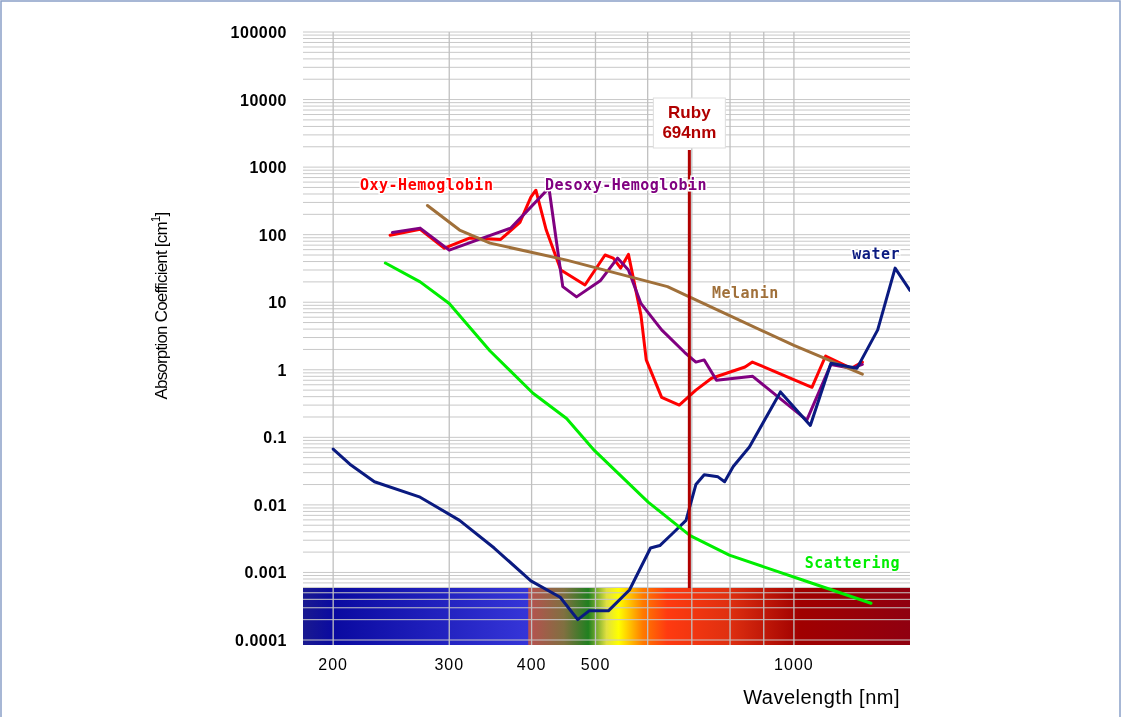 This screenshot has height=717, width=1121. What do you see at coordinates (261, 640) in the screenshot?
I see `y-tick-label: 0.0001` at bounding box center [261, 640].